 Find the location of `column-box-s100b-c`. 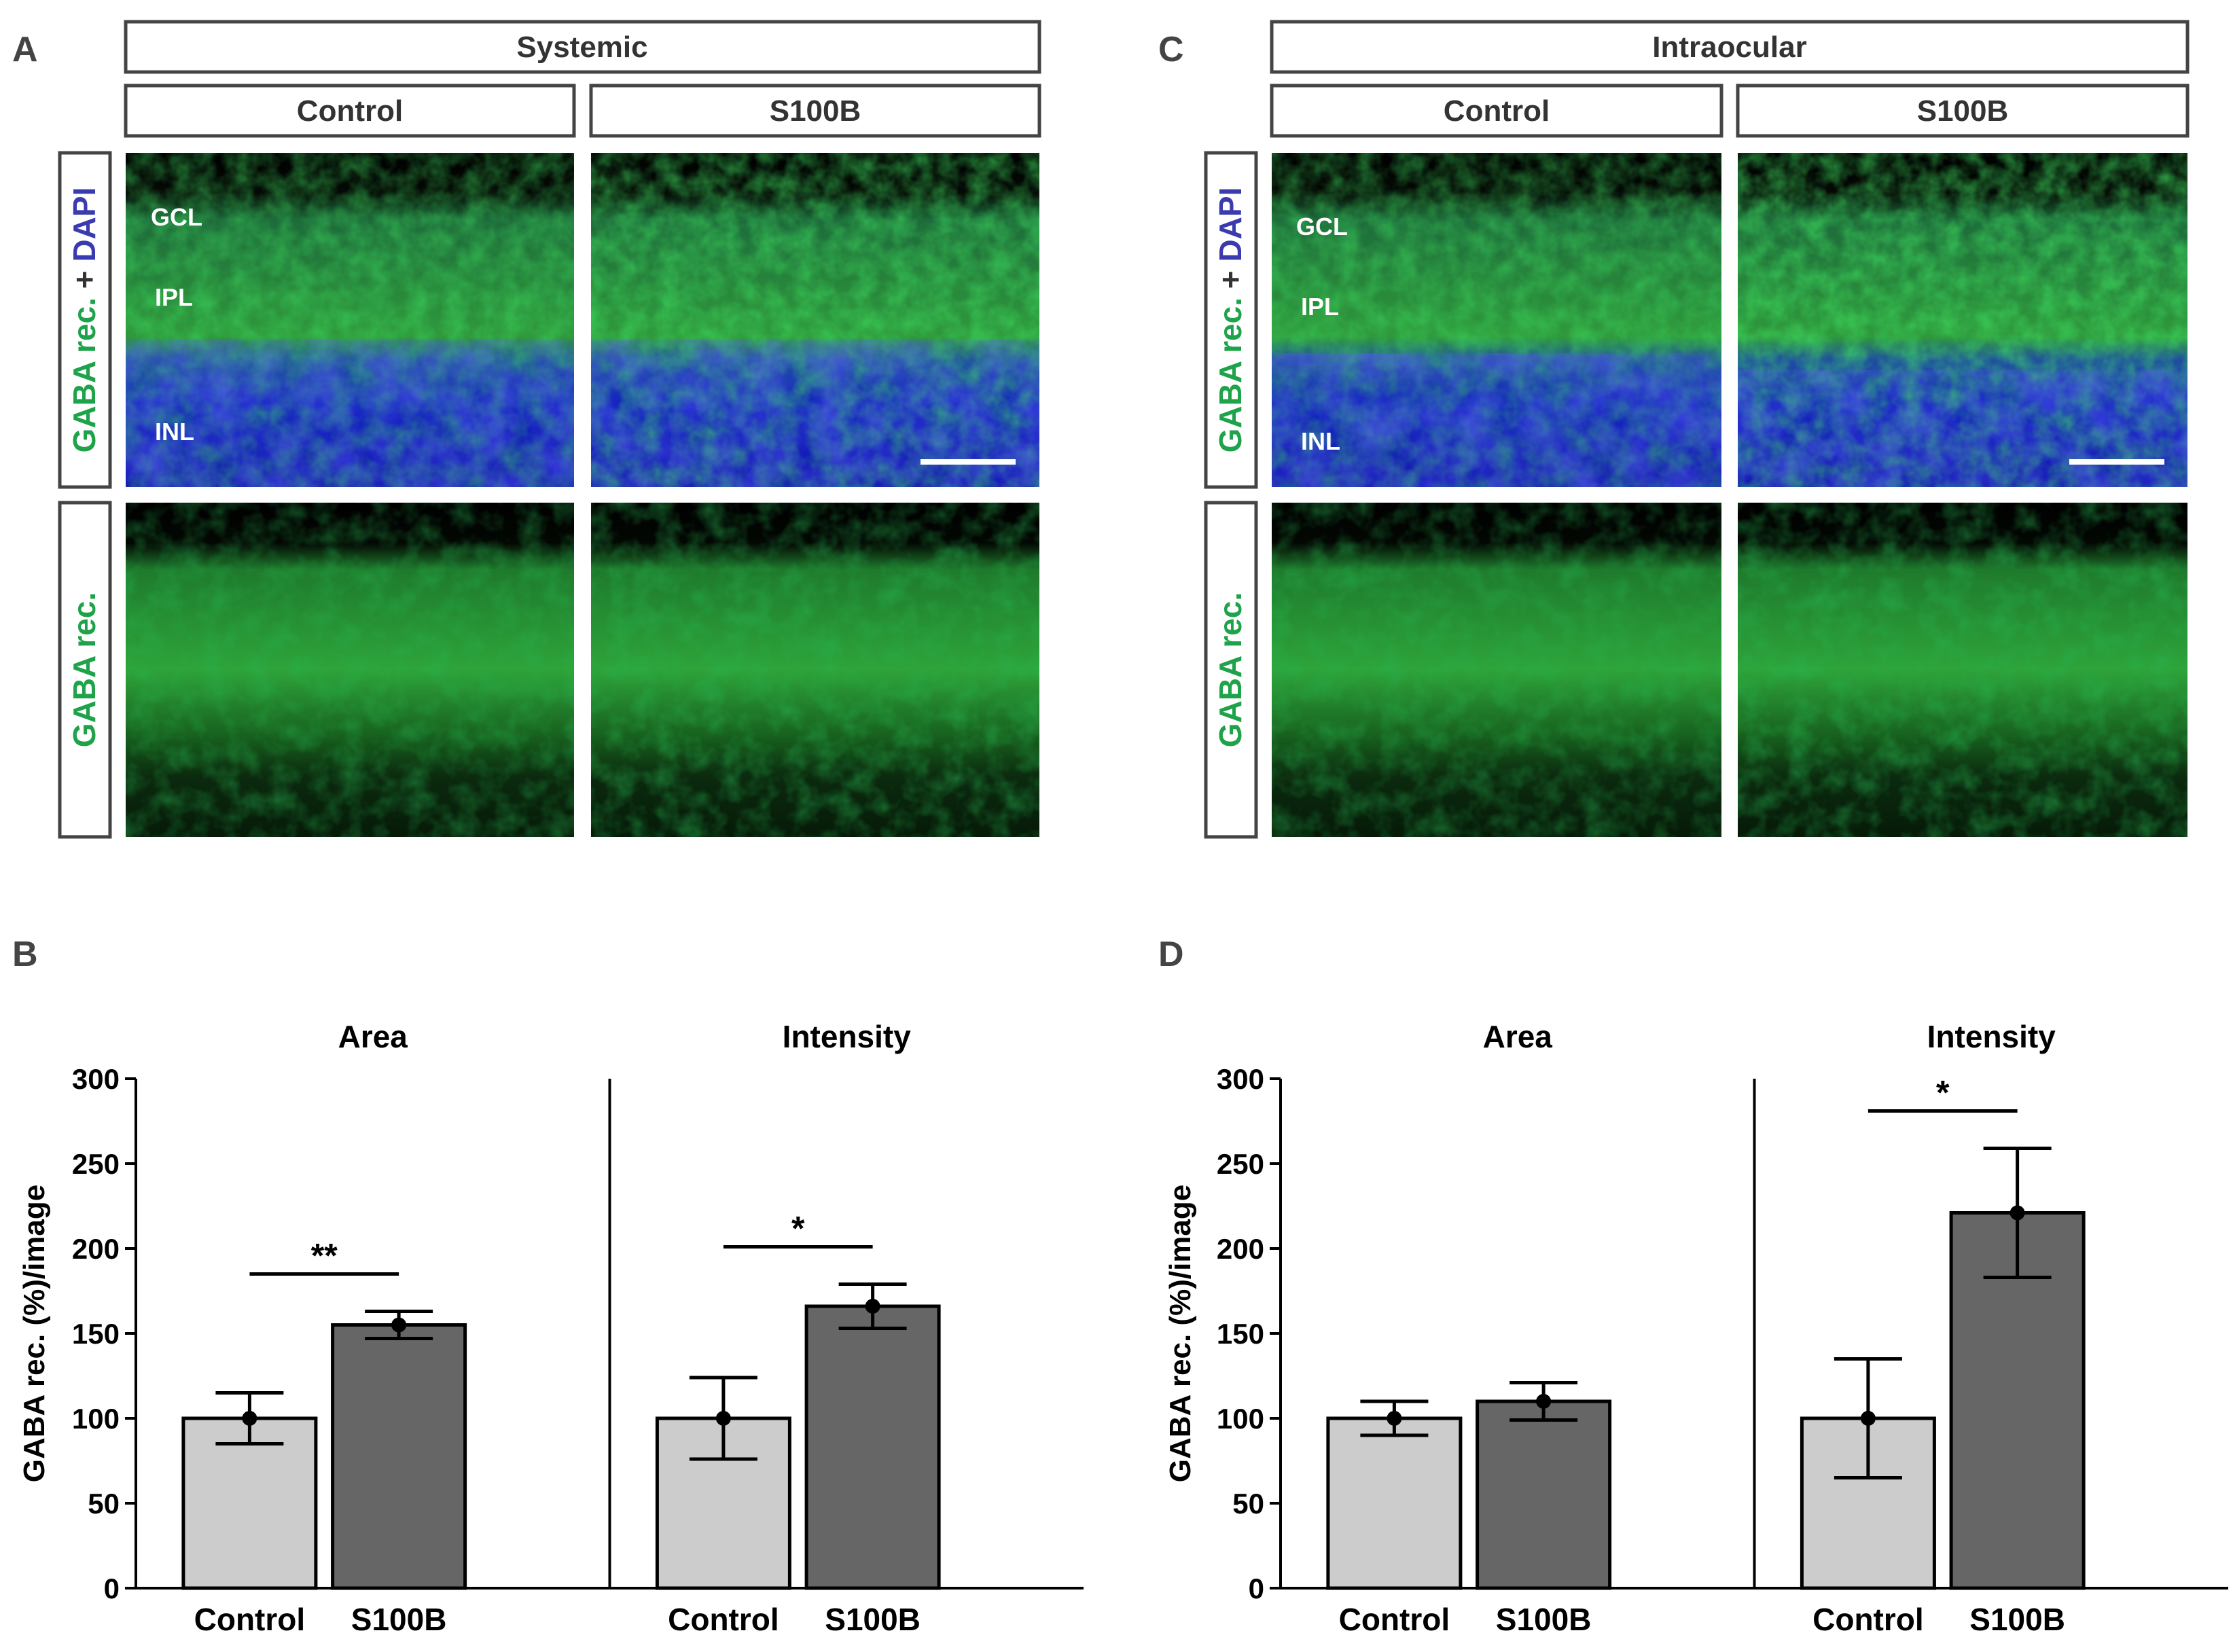

column-box-s100b-c is located at coordinates (1963, 111).